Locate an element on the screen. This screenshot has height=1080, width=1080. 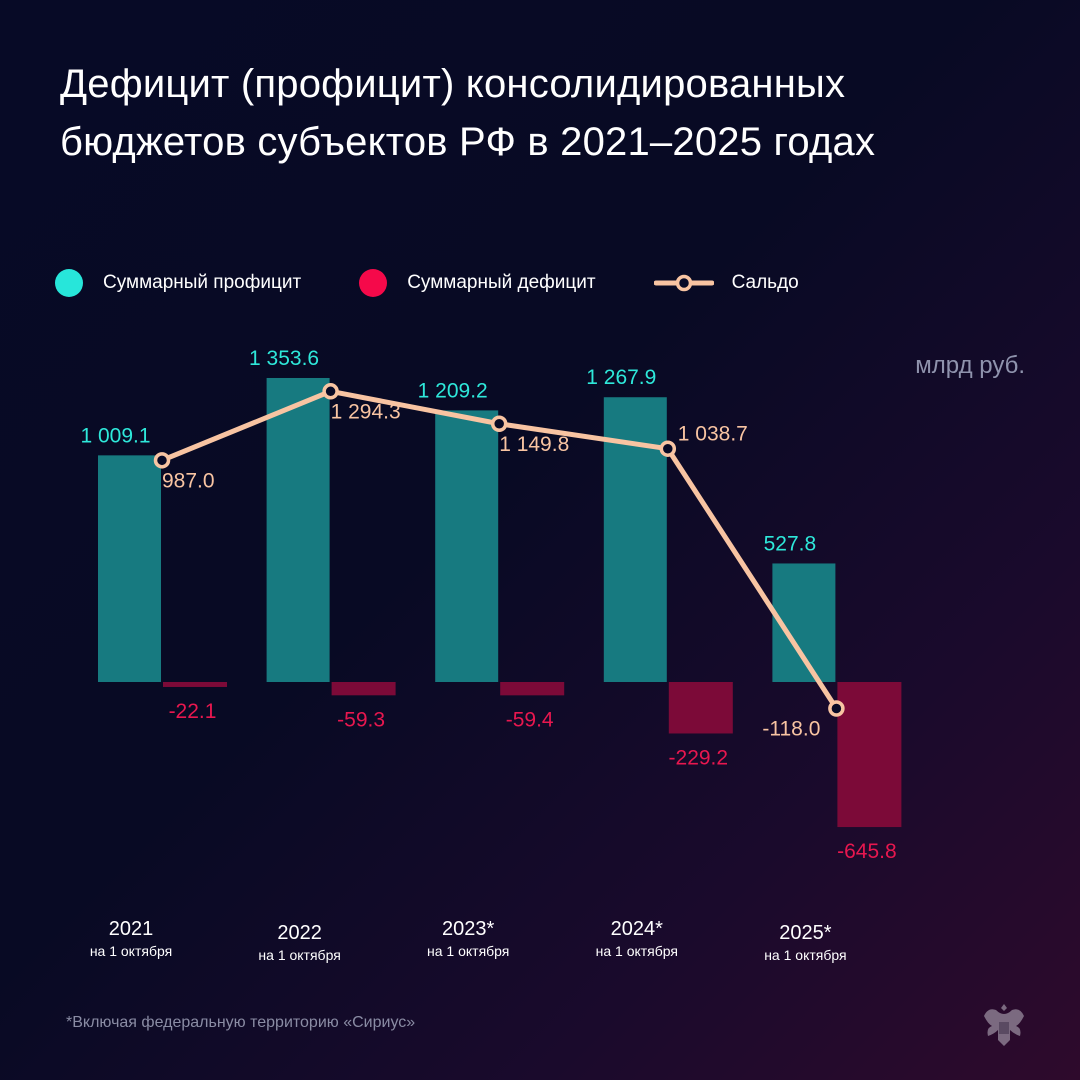
footnote: *Включая федеральную территорию «Сириус» is located at coordinates (241, 1022).